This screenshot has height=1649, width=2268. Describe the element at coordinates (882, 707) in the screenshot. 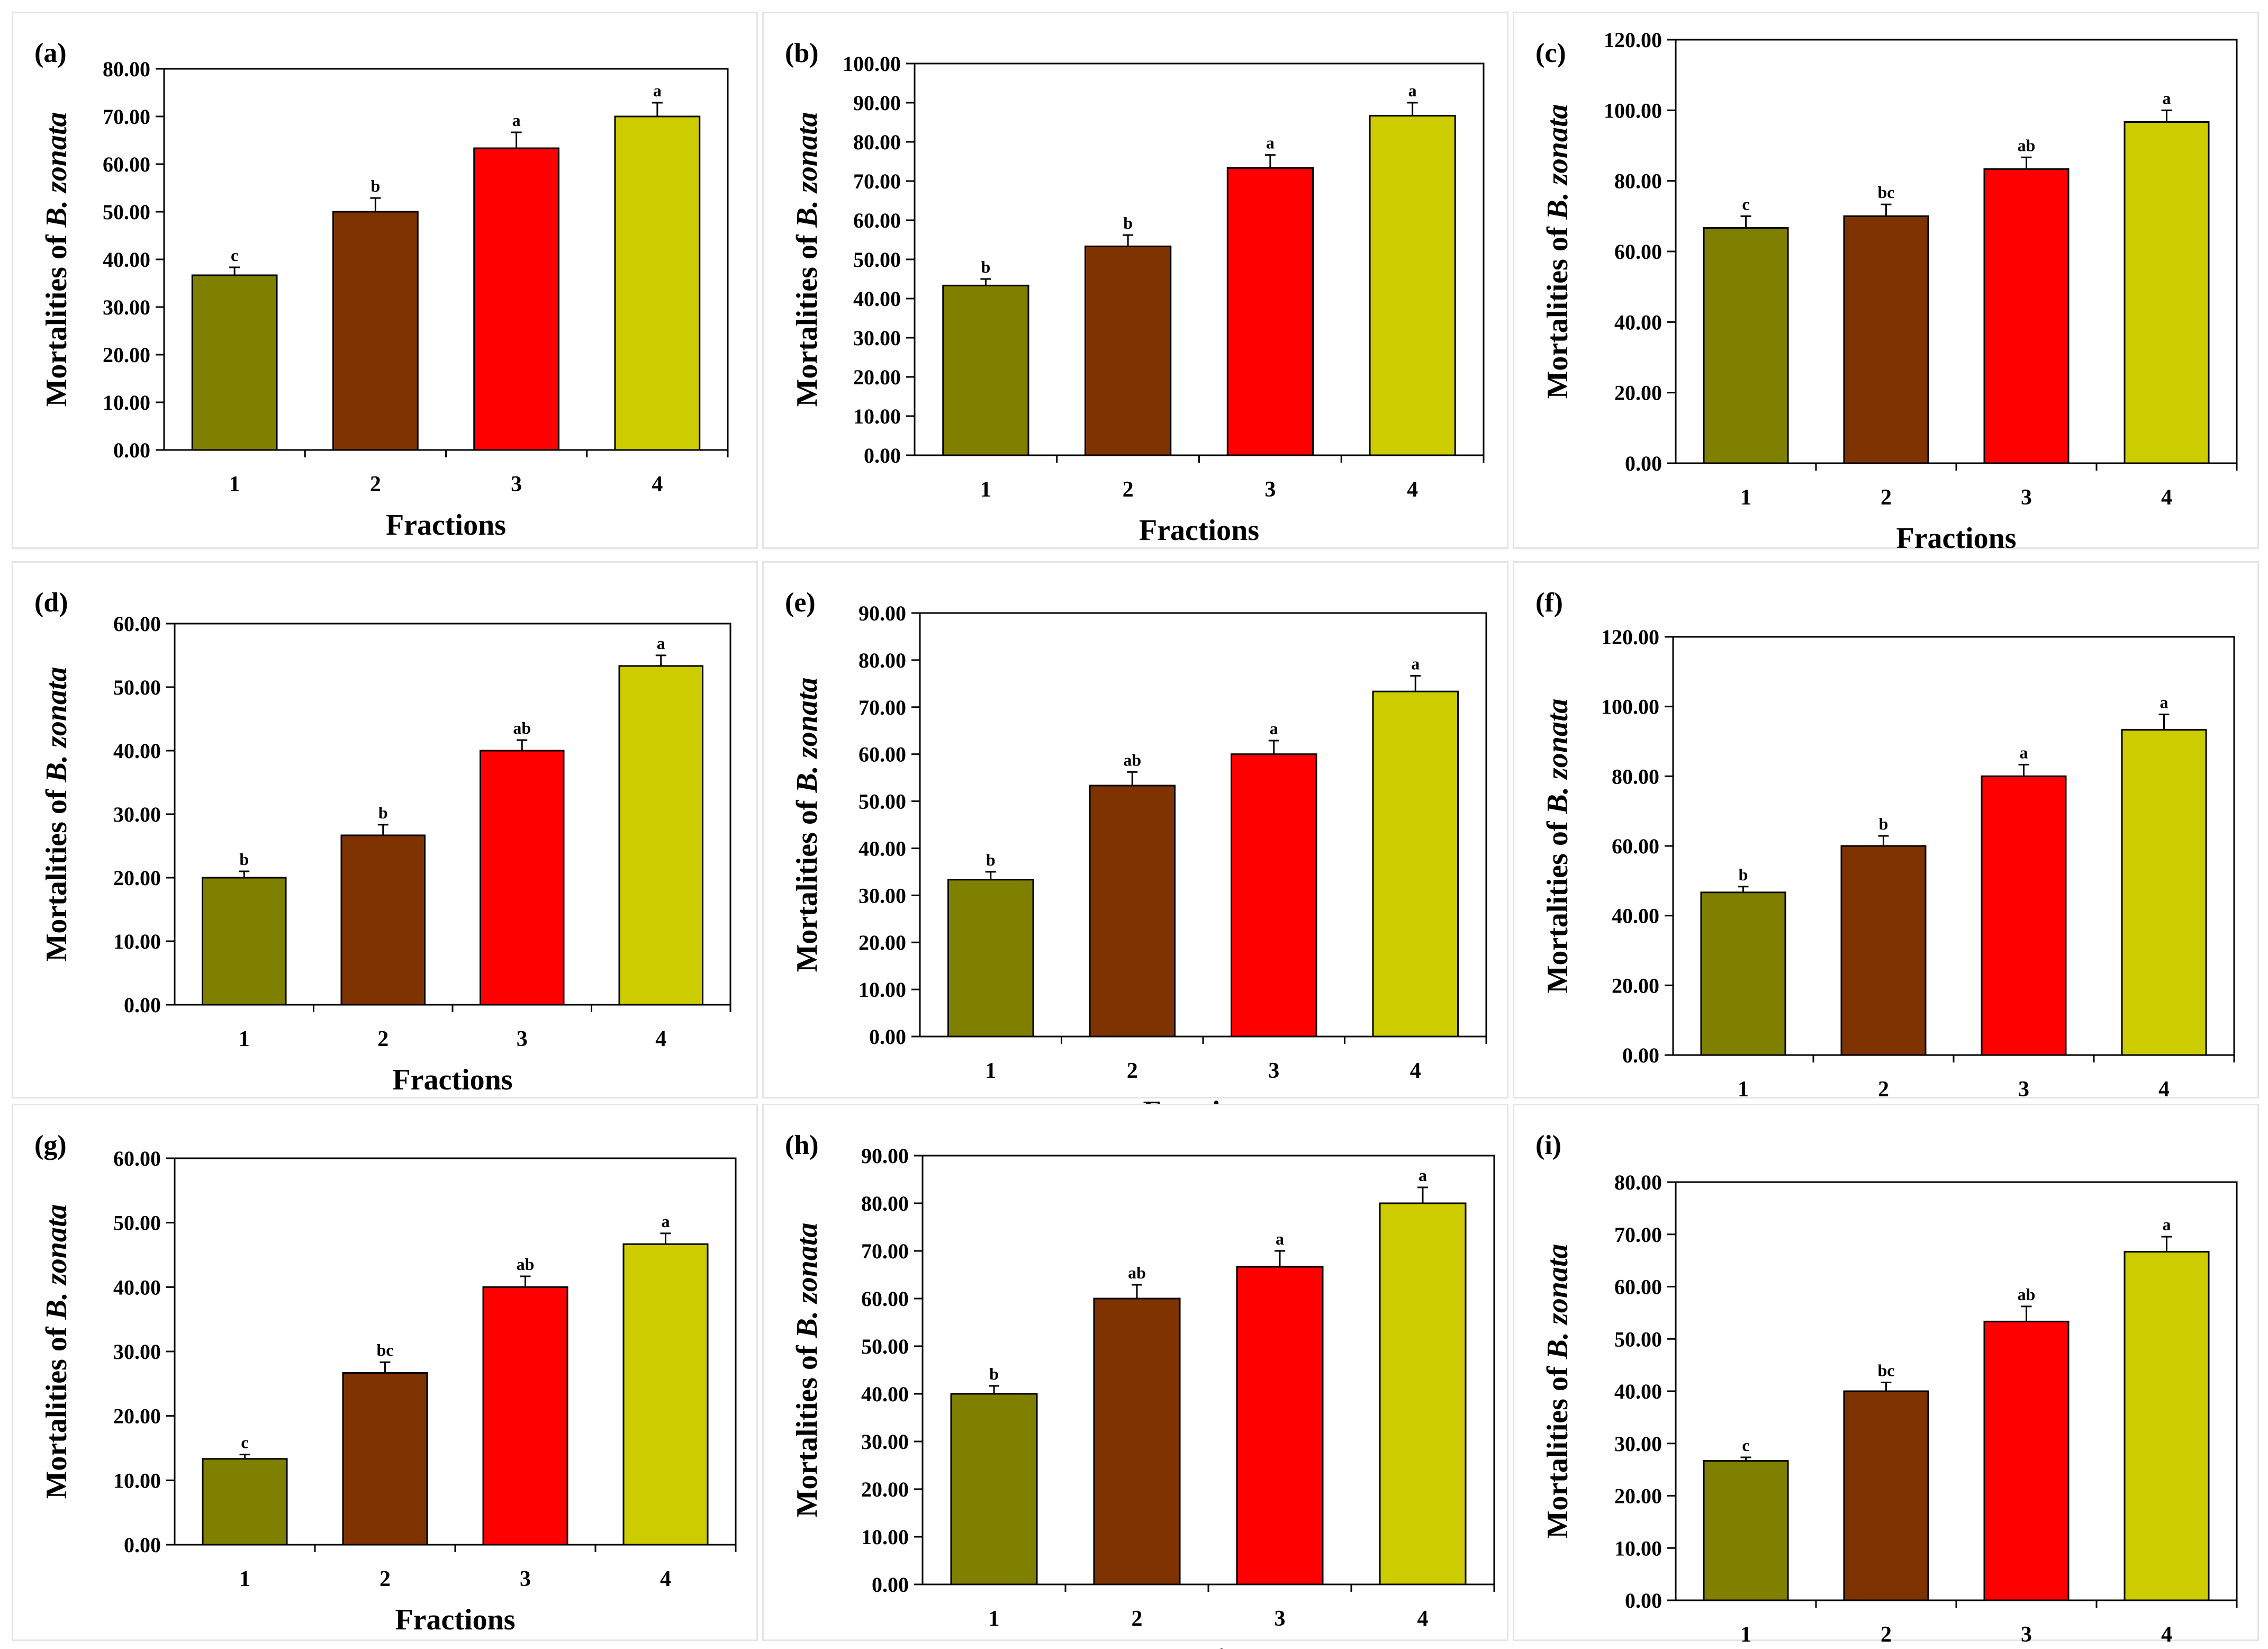

I see `y-tick-label: 70.00` at that location.